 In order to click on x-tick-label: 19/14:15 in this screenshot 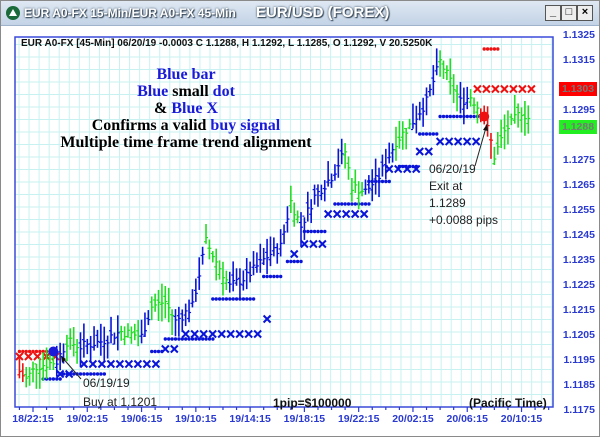, I will do `click(250, 419)`.